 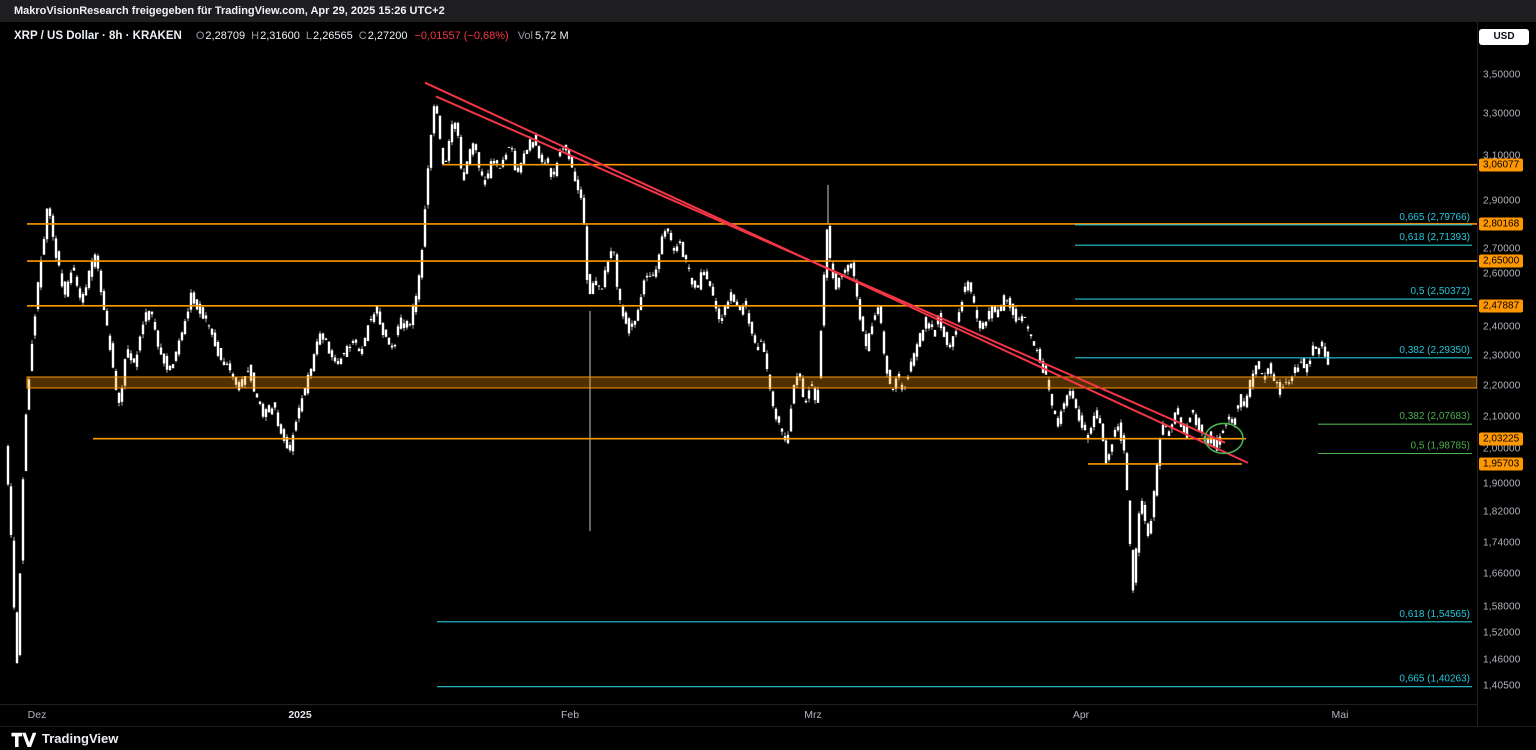 I want to click on ohlc-values: O2,28709 H2,31600 L2,26565 C2,27200, so click(x=299, y=36).